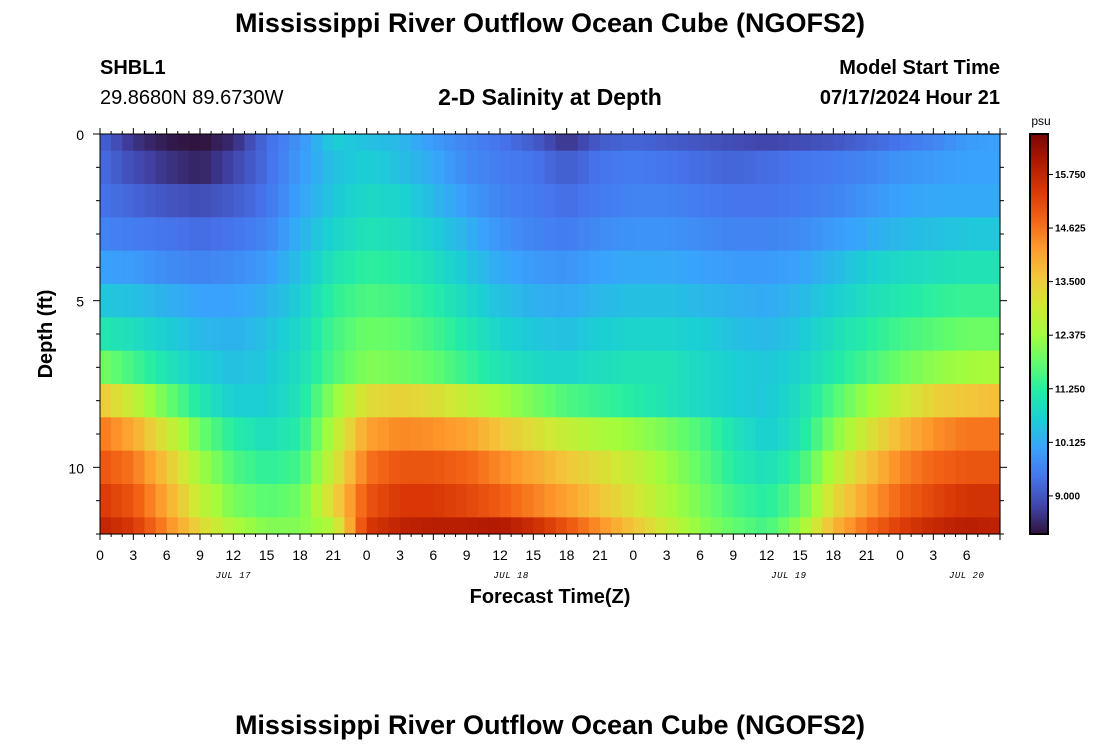 Image resolution: width=1100 pixels, height=750 pixels. Describe the element at coordinates (567, 555) in the screenshot. I see `x-tick-label: 18` at that location.